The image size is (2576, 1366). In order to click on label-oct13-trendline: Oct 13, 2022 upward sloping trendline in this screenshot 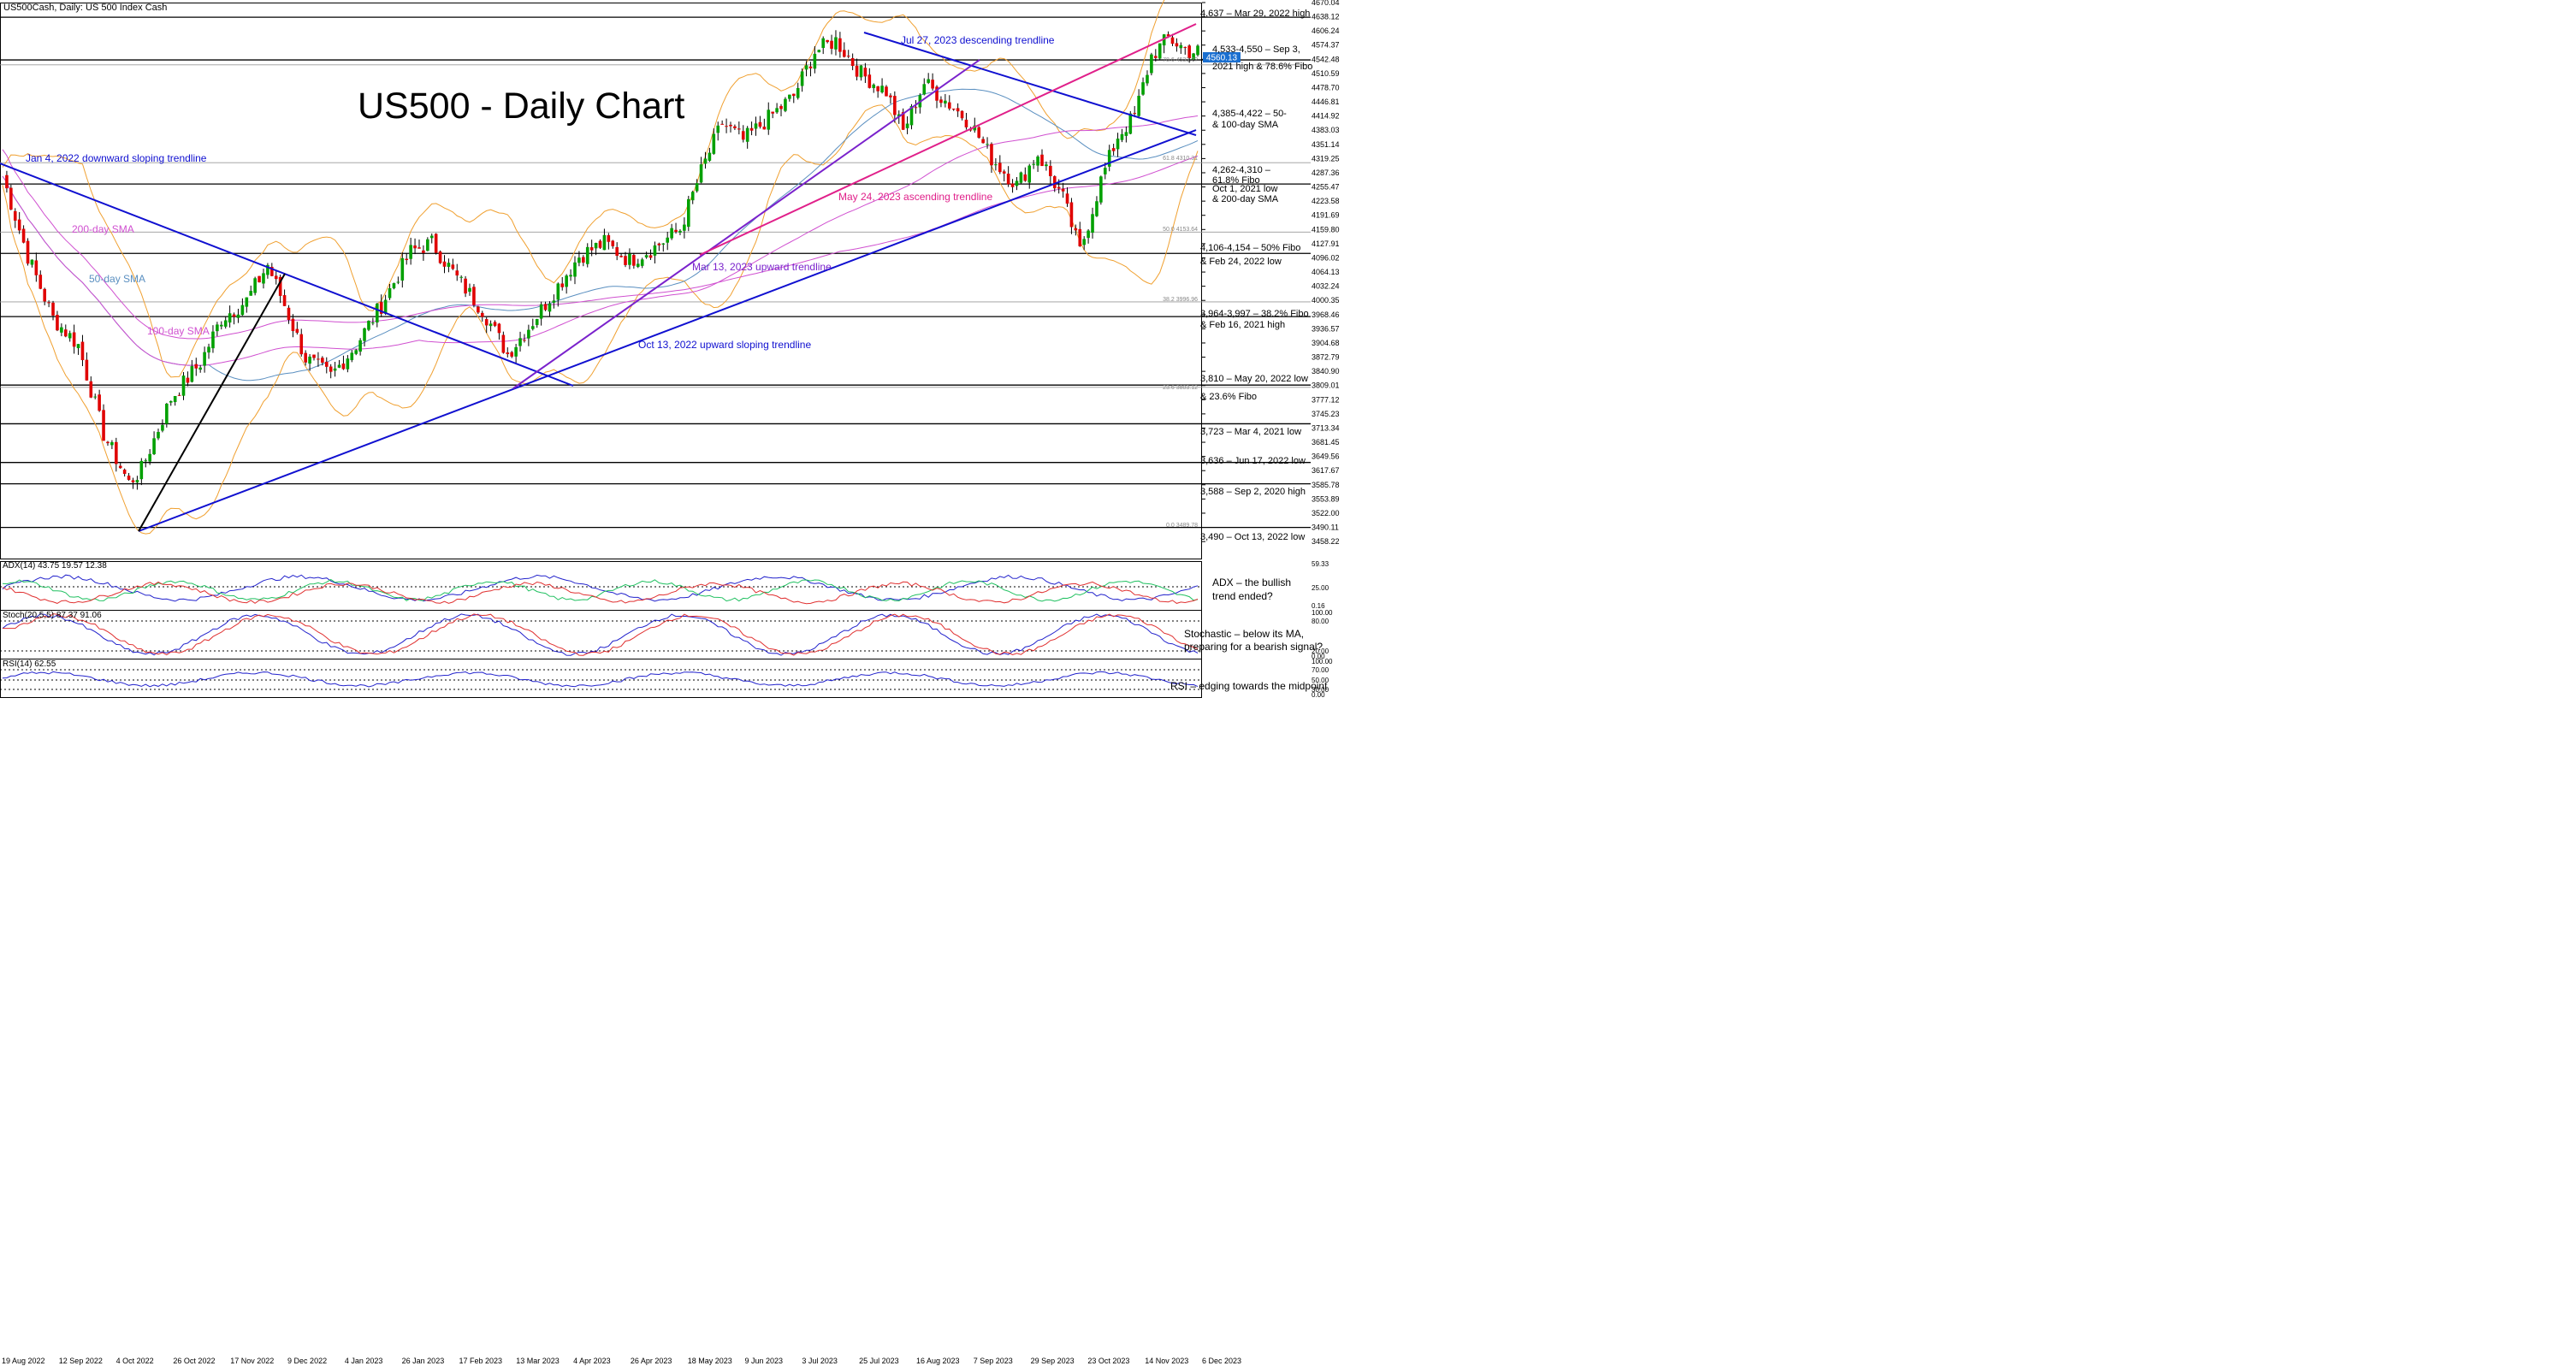, I will do `click(724, 345)`.